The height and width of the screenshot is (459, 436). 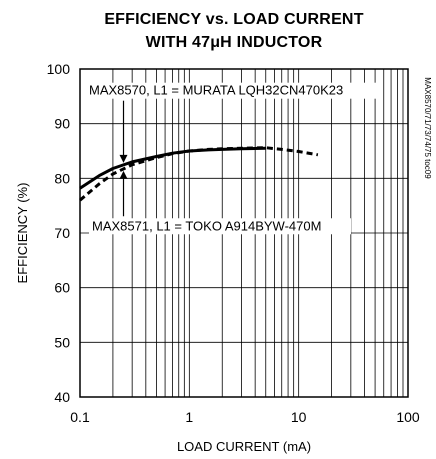 What do you see at coordinates (233, 19) in the screenshot?
I see `chart-title-line-1: EFFICIENCY vs. LOAD CURRENT` at bounding box center [233, 19].